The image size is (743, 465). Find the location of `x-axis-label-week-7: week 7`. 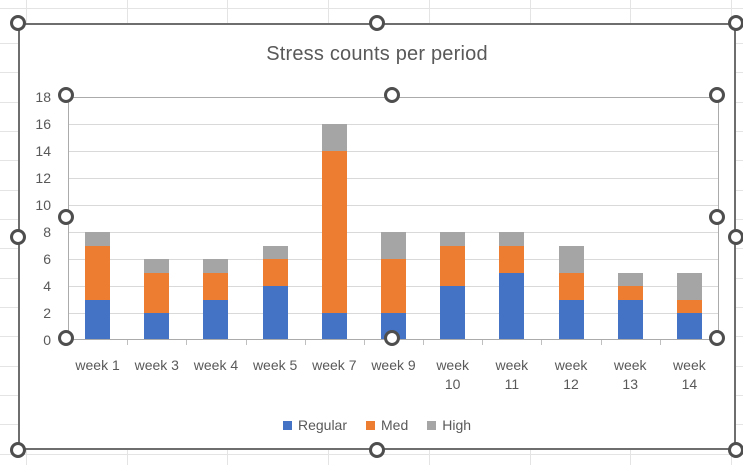

x-axis-label-week-7: week 7 is located at coordinates (334, 365).